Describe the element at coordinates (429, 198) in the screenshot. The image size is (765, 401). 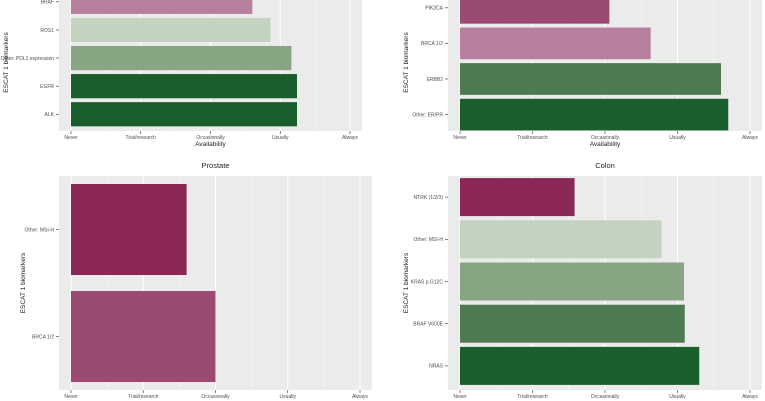
I see `y-tick-label: NTRK (1/2/3)` at that location.